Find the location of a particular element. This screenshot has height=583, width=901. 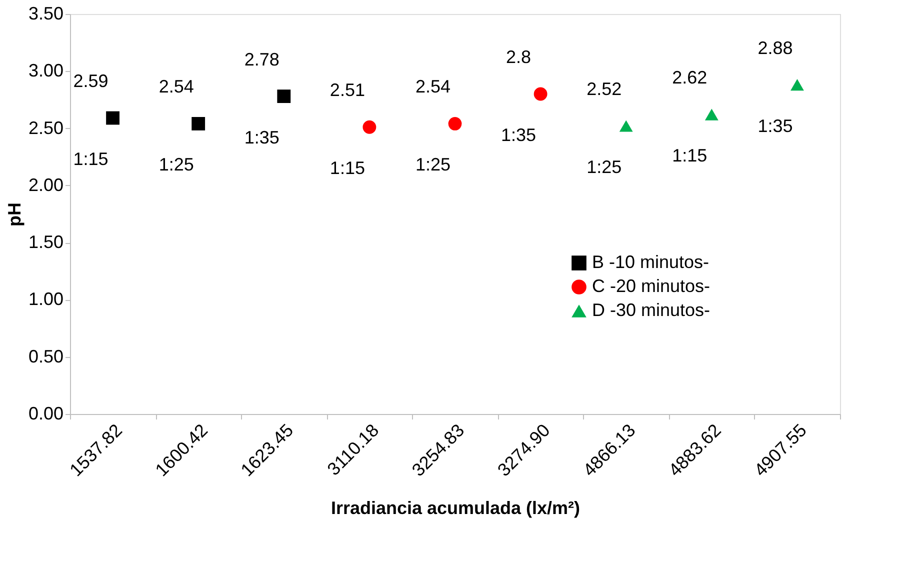

data-label: 2.78 is located at coordinates (262, 59).